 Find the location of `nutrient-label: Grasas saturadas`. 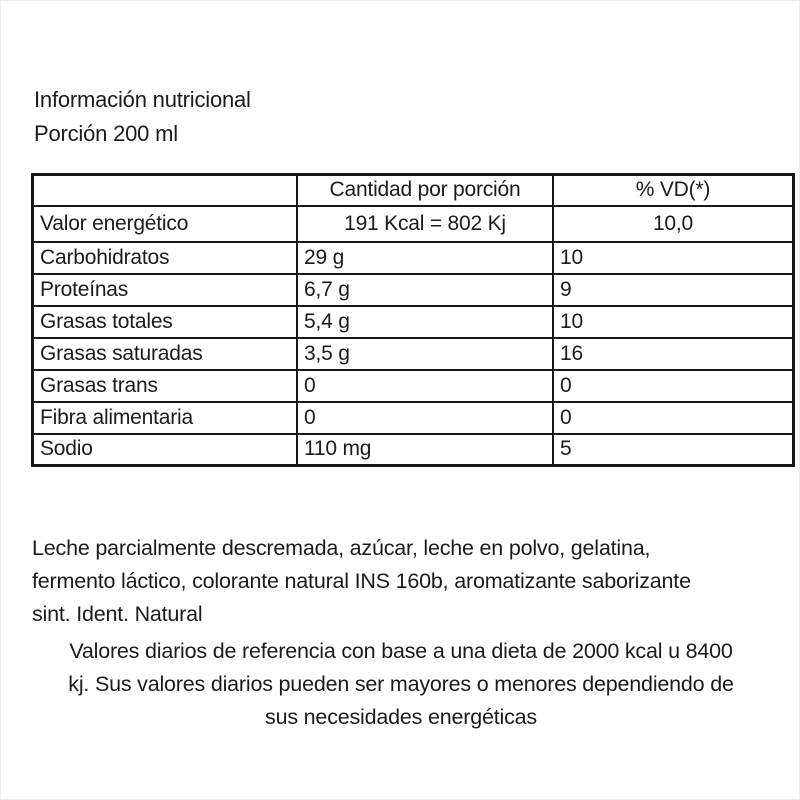

nutrient-label: Grasas saturadas is located at coordinates (164, 353).